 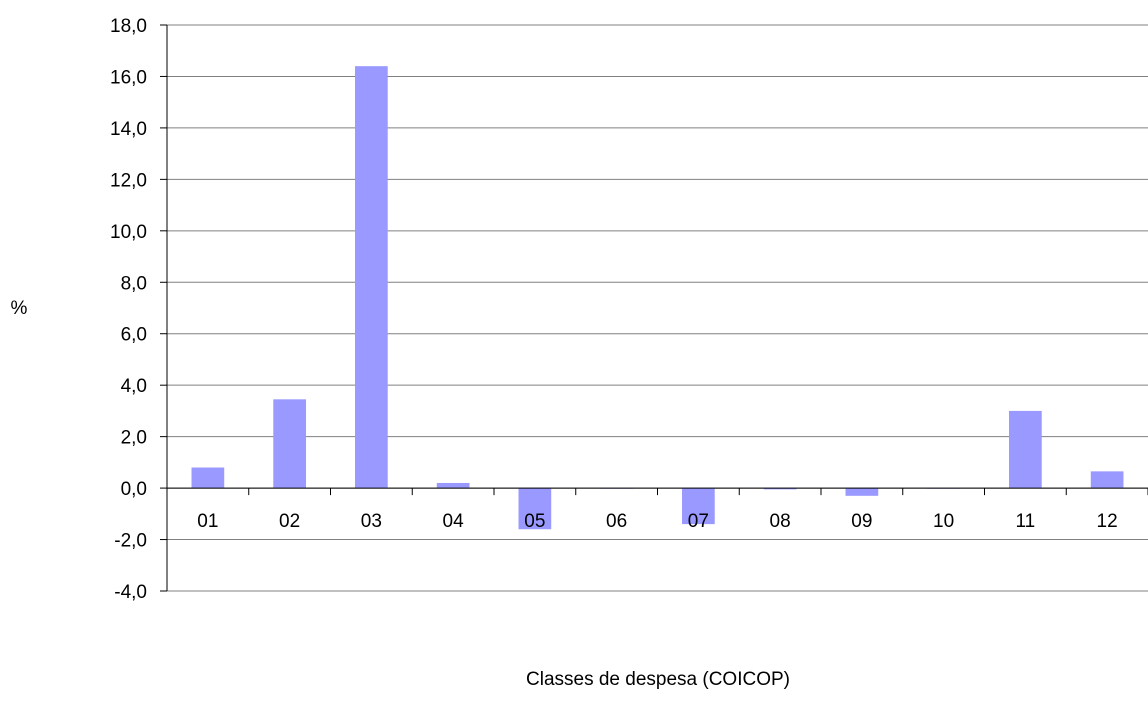 I want to click on x-tick-label: 10, so click(x=943, y=521).